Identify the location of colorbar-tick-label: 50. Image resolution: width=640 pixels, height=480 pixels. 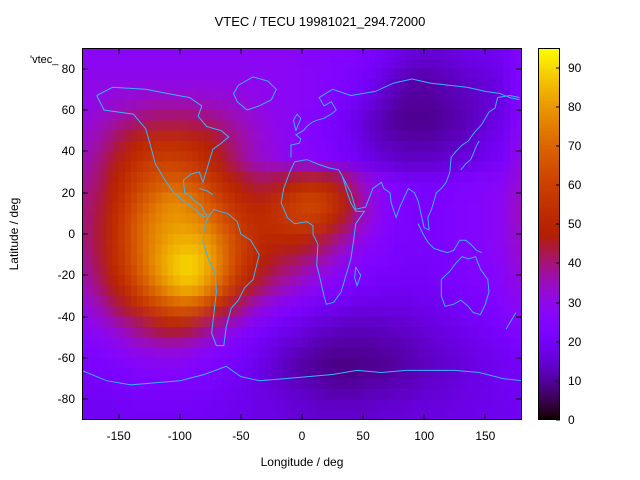
(575, 224).